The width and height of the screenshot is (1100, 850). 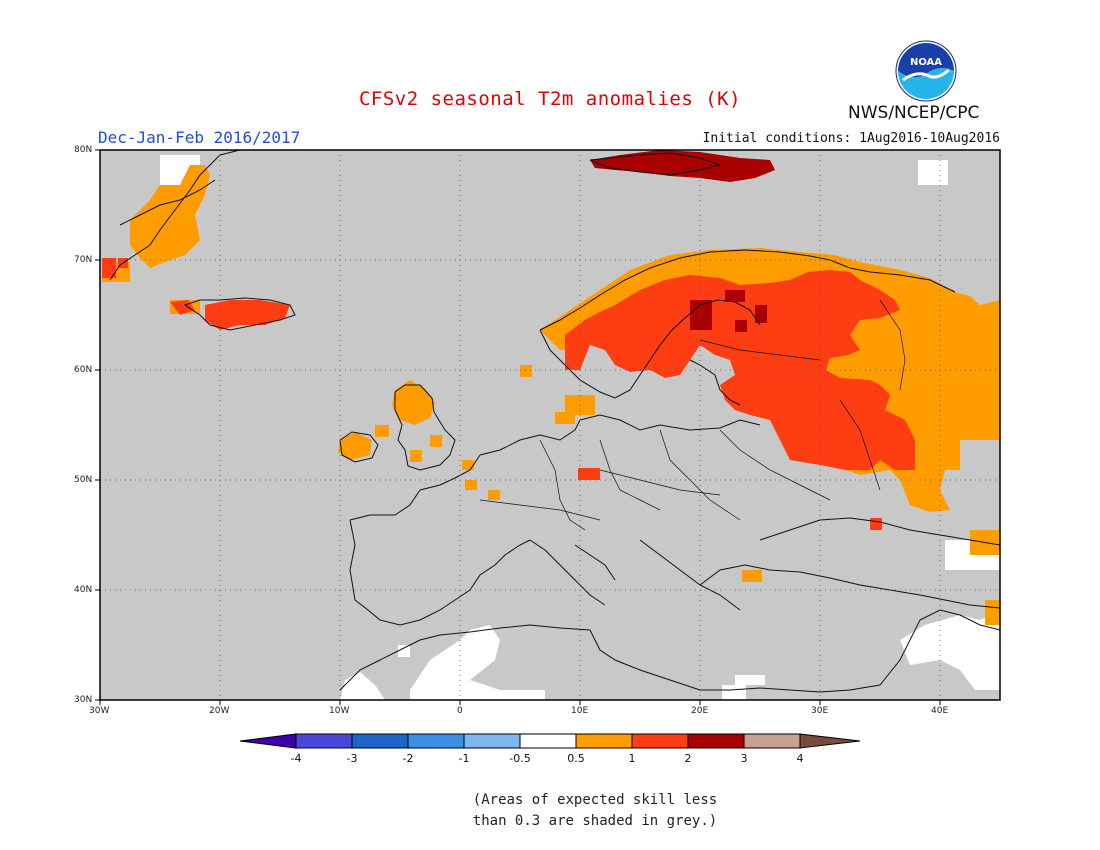 I want to click on colorbar-label: -0.5, so click(x=519, y=758).